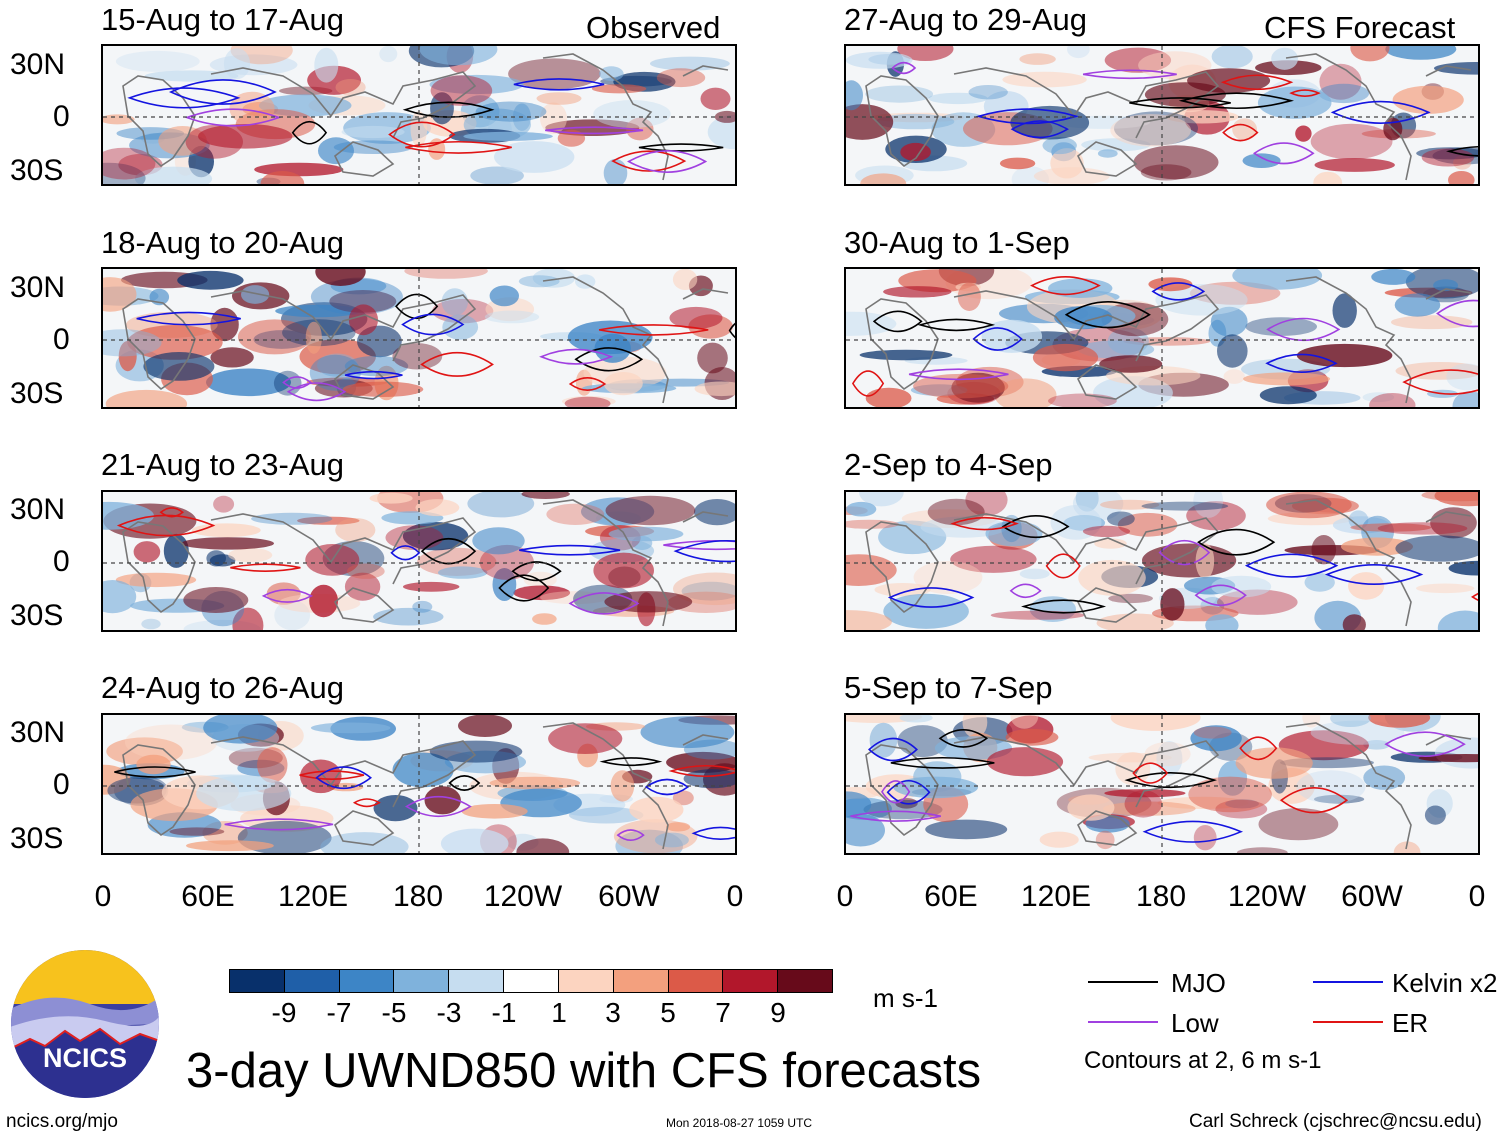  What do you see at coordinates (1445, 983) in the screenshot?
I see `legend-kelvin-label: Kelvin x2` at bounding box center [1445, 983].